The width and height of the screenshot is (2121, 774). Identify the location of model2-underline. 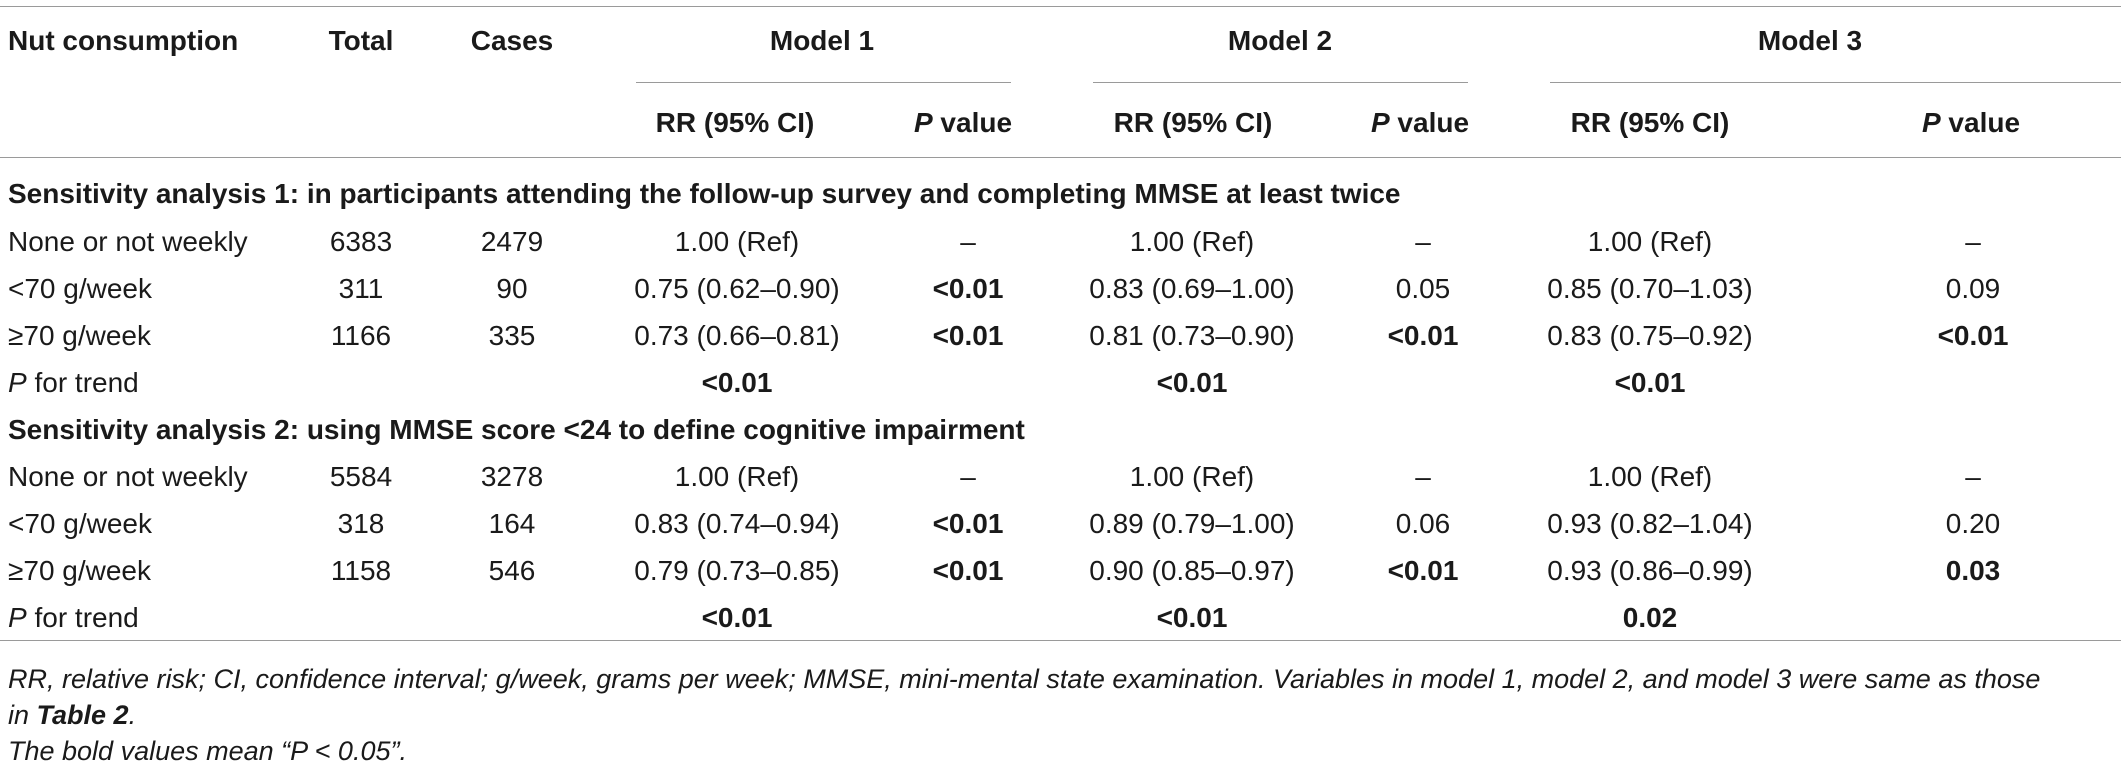
(1280, 82).